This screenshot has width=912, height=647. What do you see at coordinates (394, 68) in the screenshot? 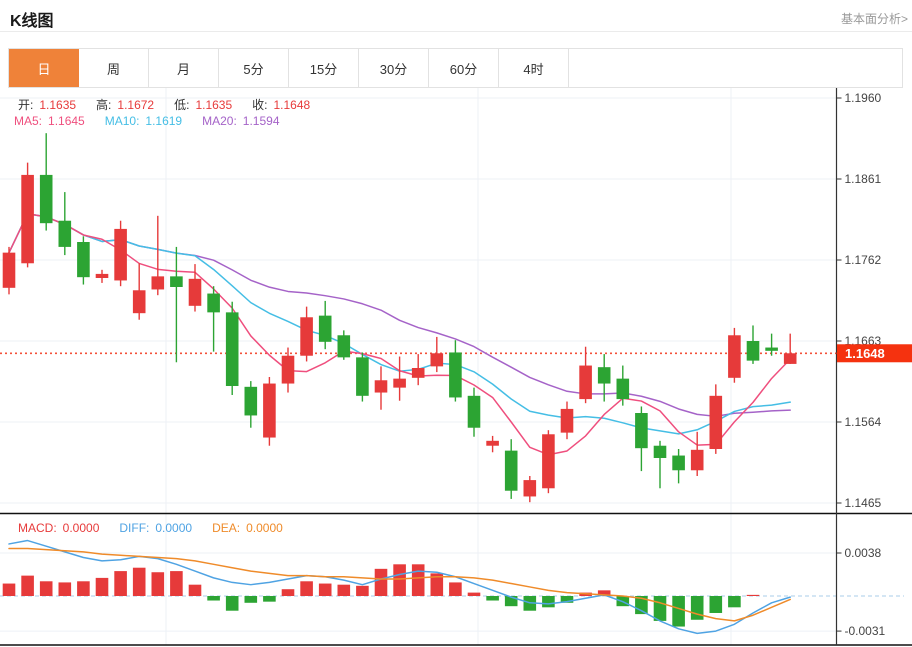
I see `tab-30min: 30分` at bounding box center [394, 68].